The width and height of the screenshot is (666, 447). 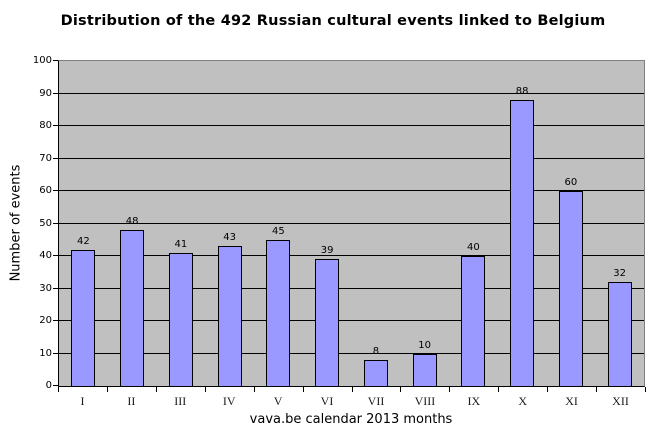 I want to click on y-axis-tick-label: 70, so click(x=45, y=158).